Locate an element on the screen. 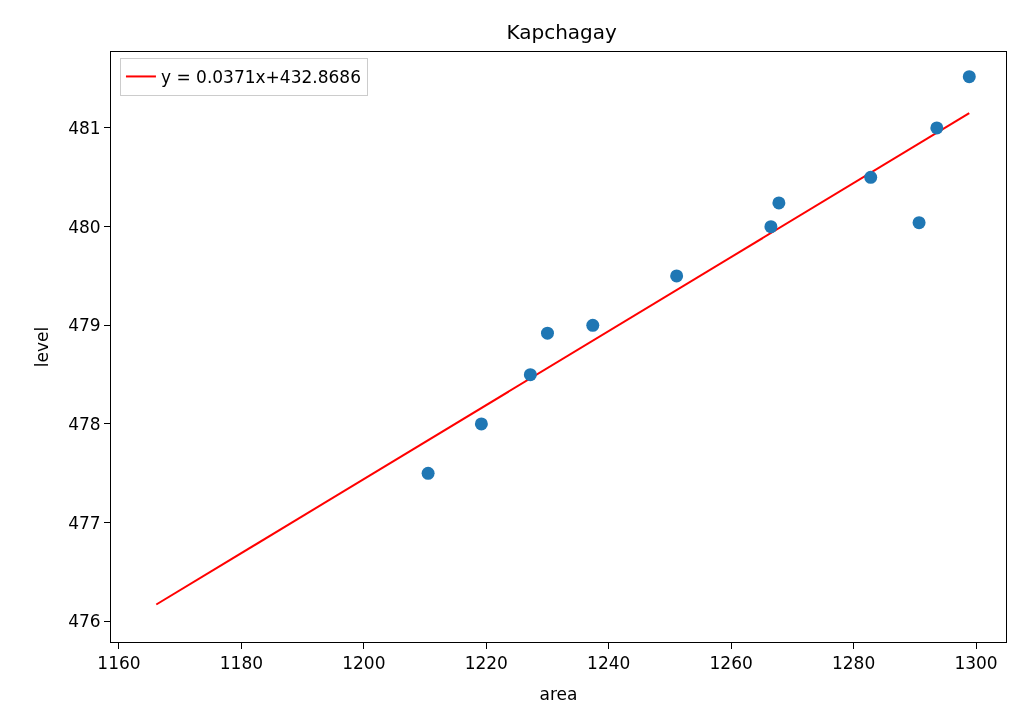 This screenshot has height=714, width=1012. y-tick-label: 476 is located at coordinates (84, 621).